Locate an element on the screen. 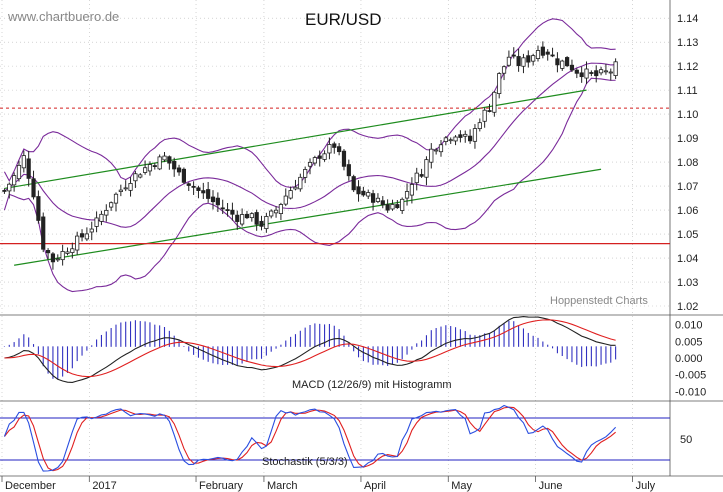 The height and width of the screenshot is (492, 723). month-label: April is located at coordinates (375, 486).